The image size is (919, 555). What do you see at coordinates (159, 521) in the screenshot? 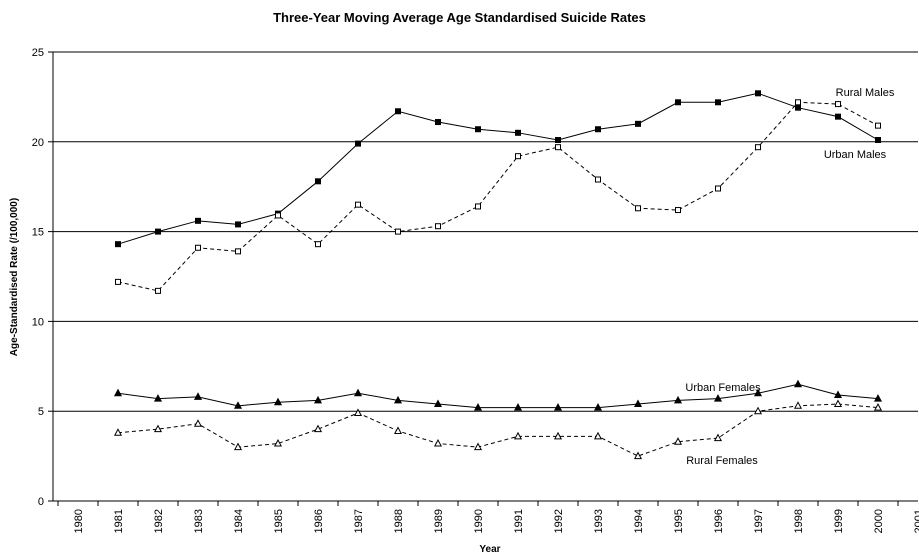
I see `x-tick-label: 1982` at bounding box center [159, 521].